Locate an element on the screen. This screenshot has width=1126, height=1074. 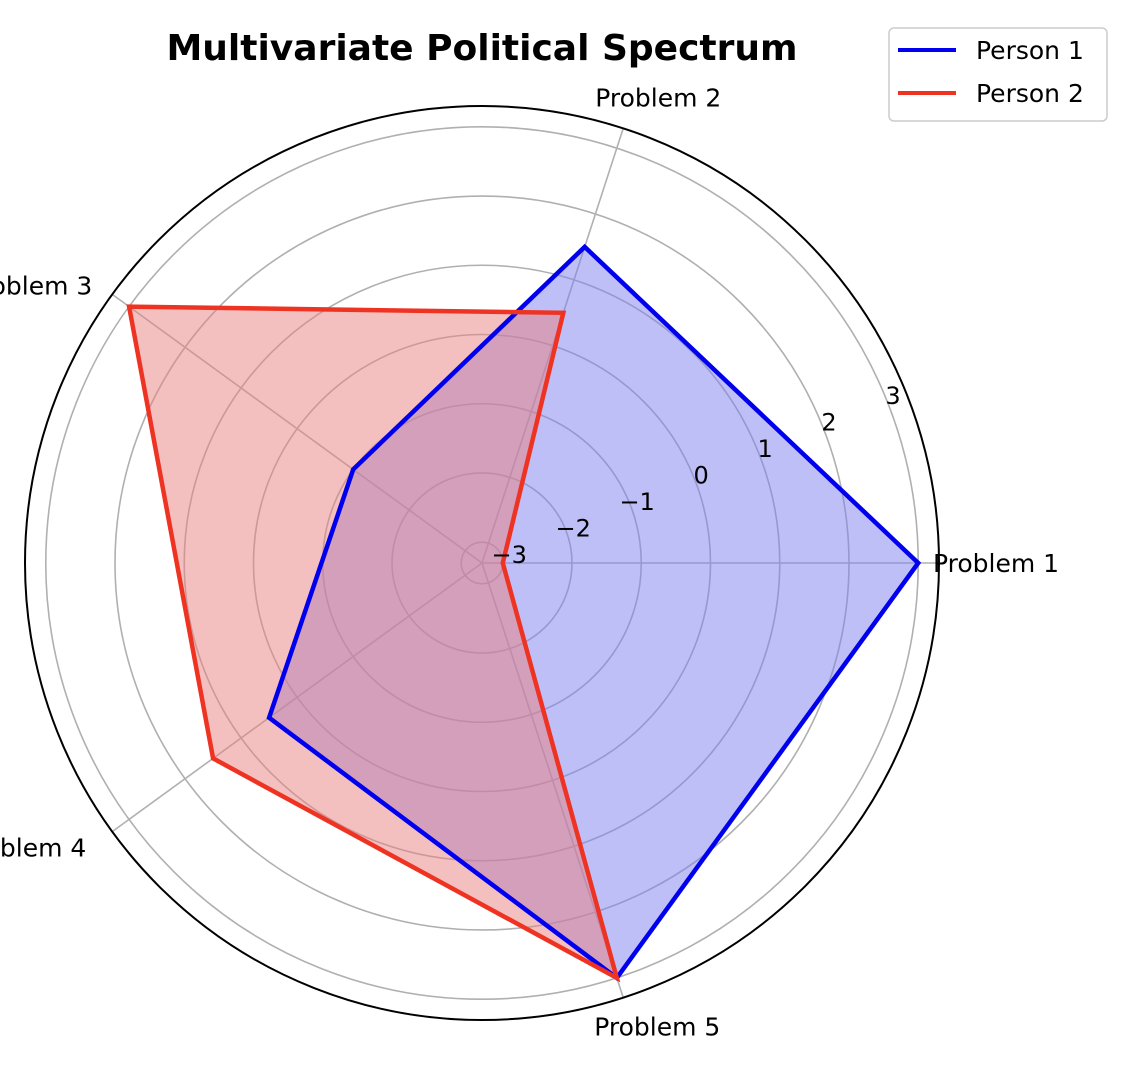
category-label: Problem 5 is located at coordinates (657, 1027).